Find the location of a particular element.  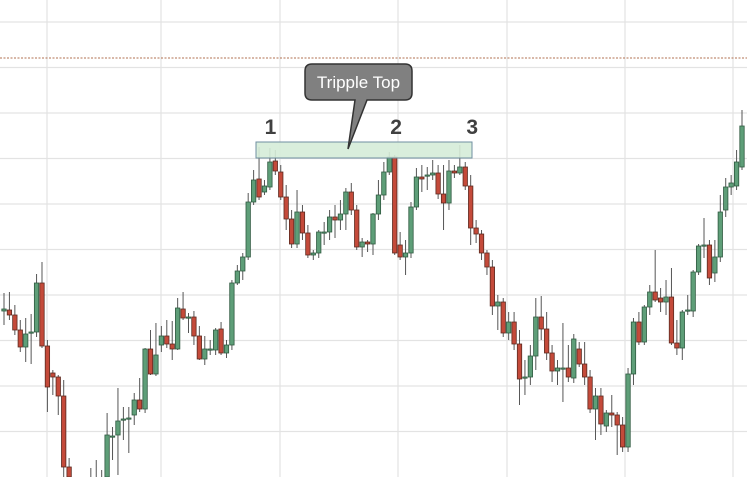

triple-top-resistance-zone is located at coordinates (364, 150).